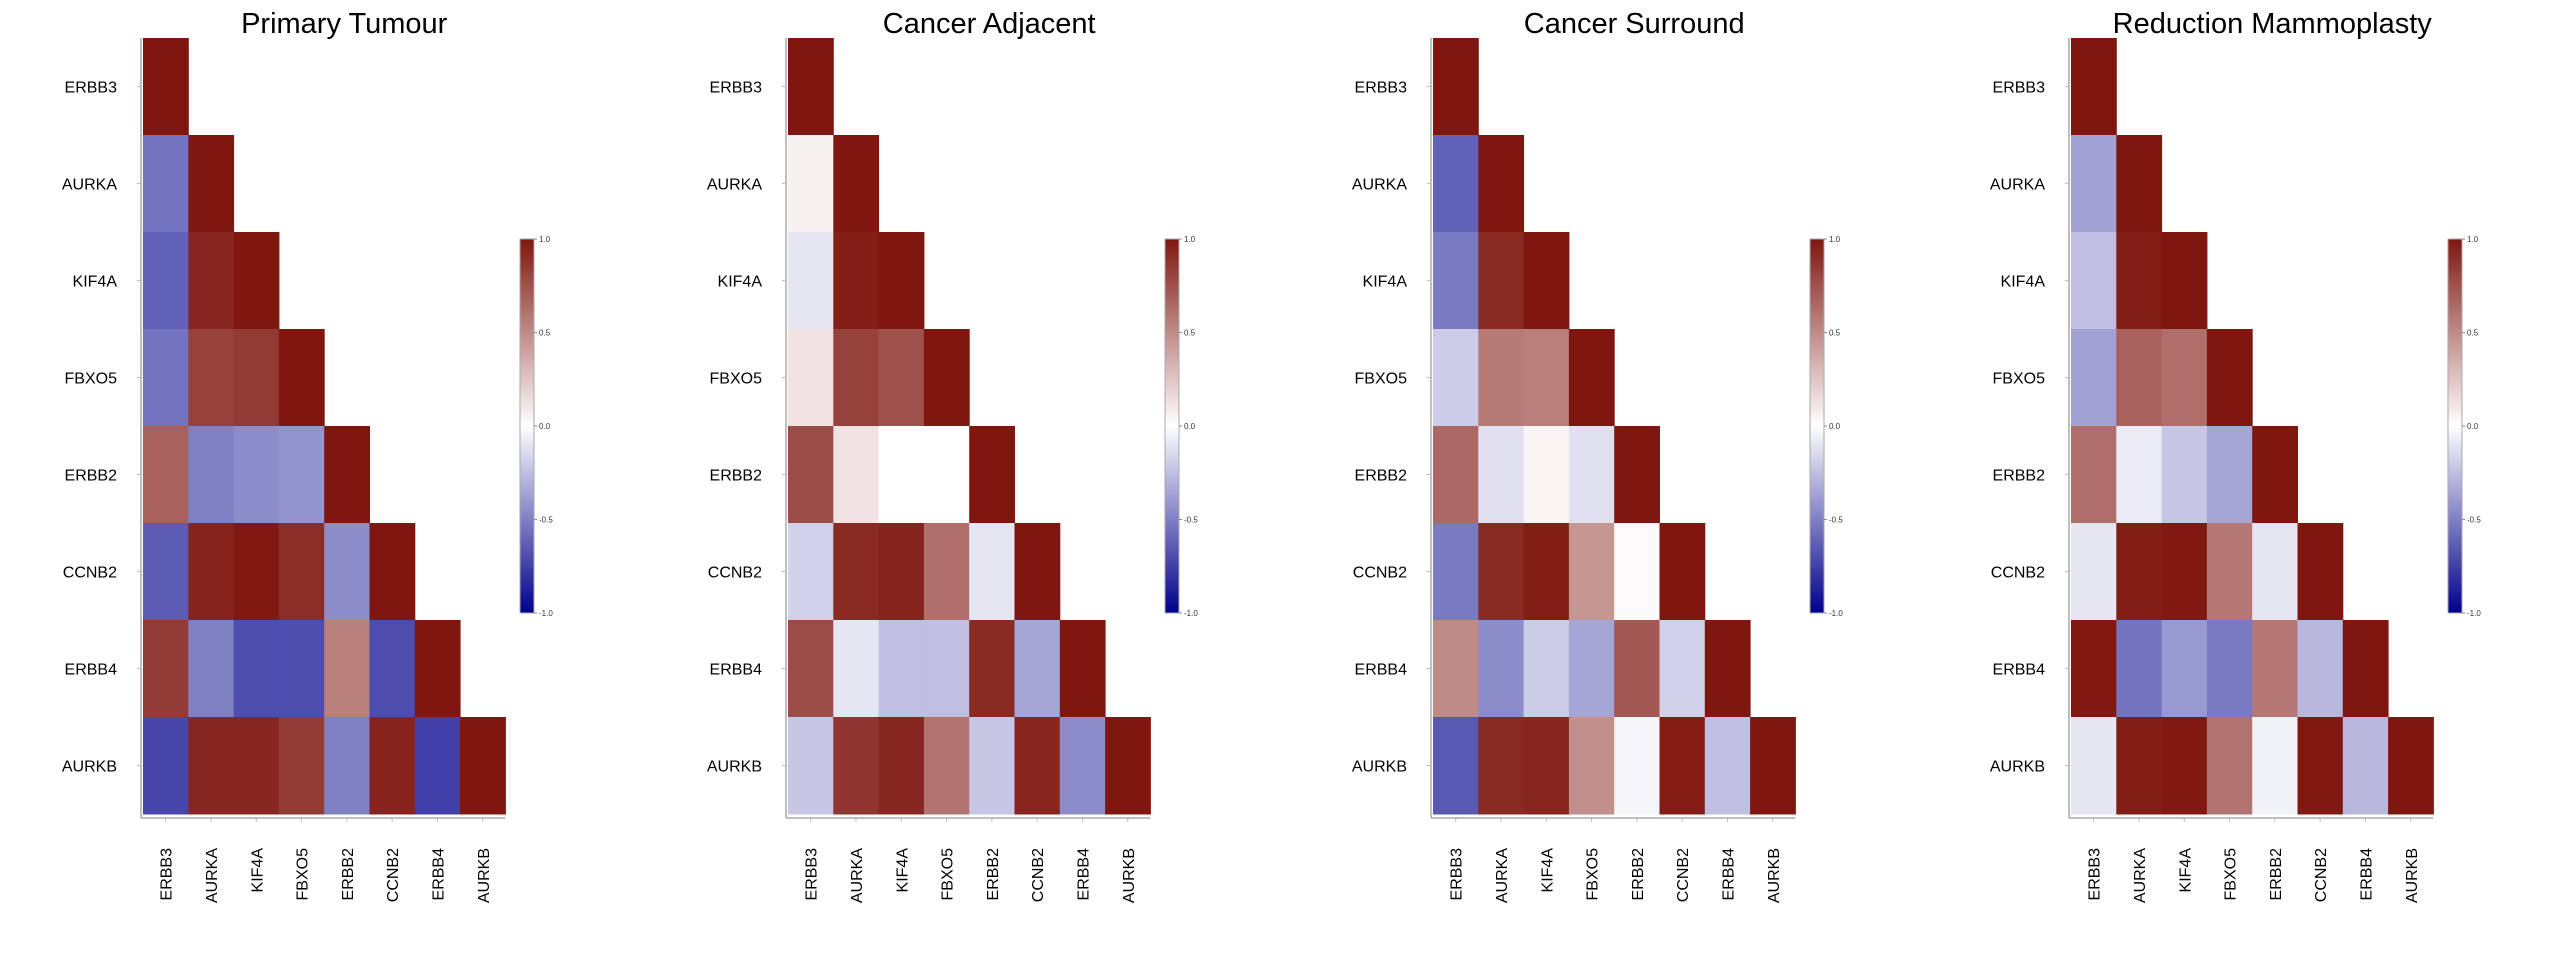  Describe the element at coordinates (91, 670) in the screenshot. I see `row-label: ERBB4` at that location.